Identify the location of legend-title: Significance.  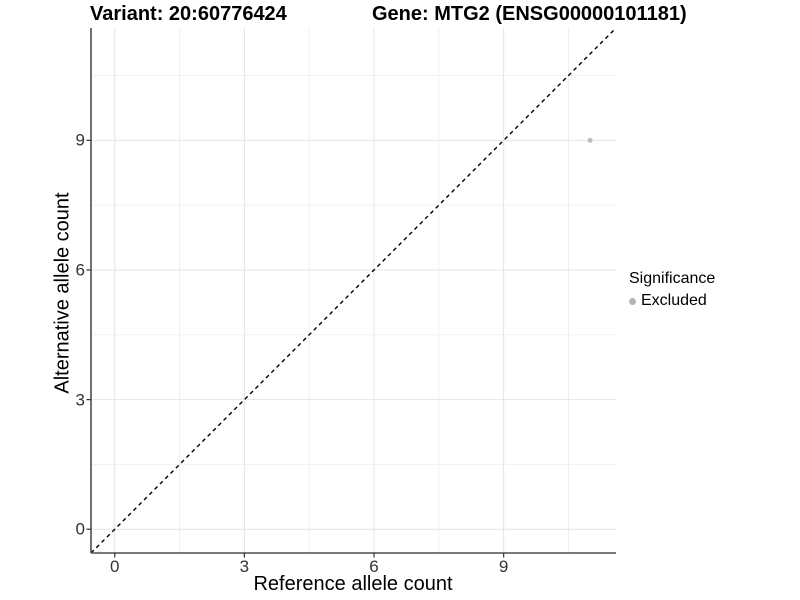
(672, 278).